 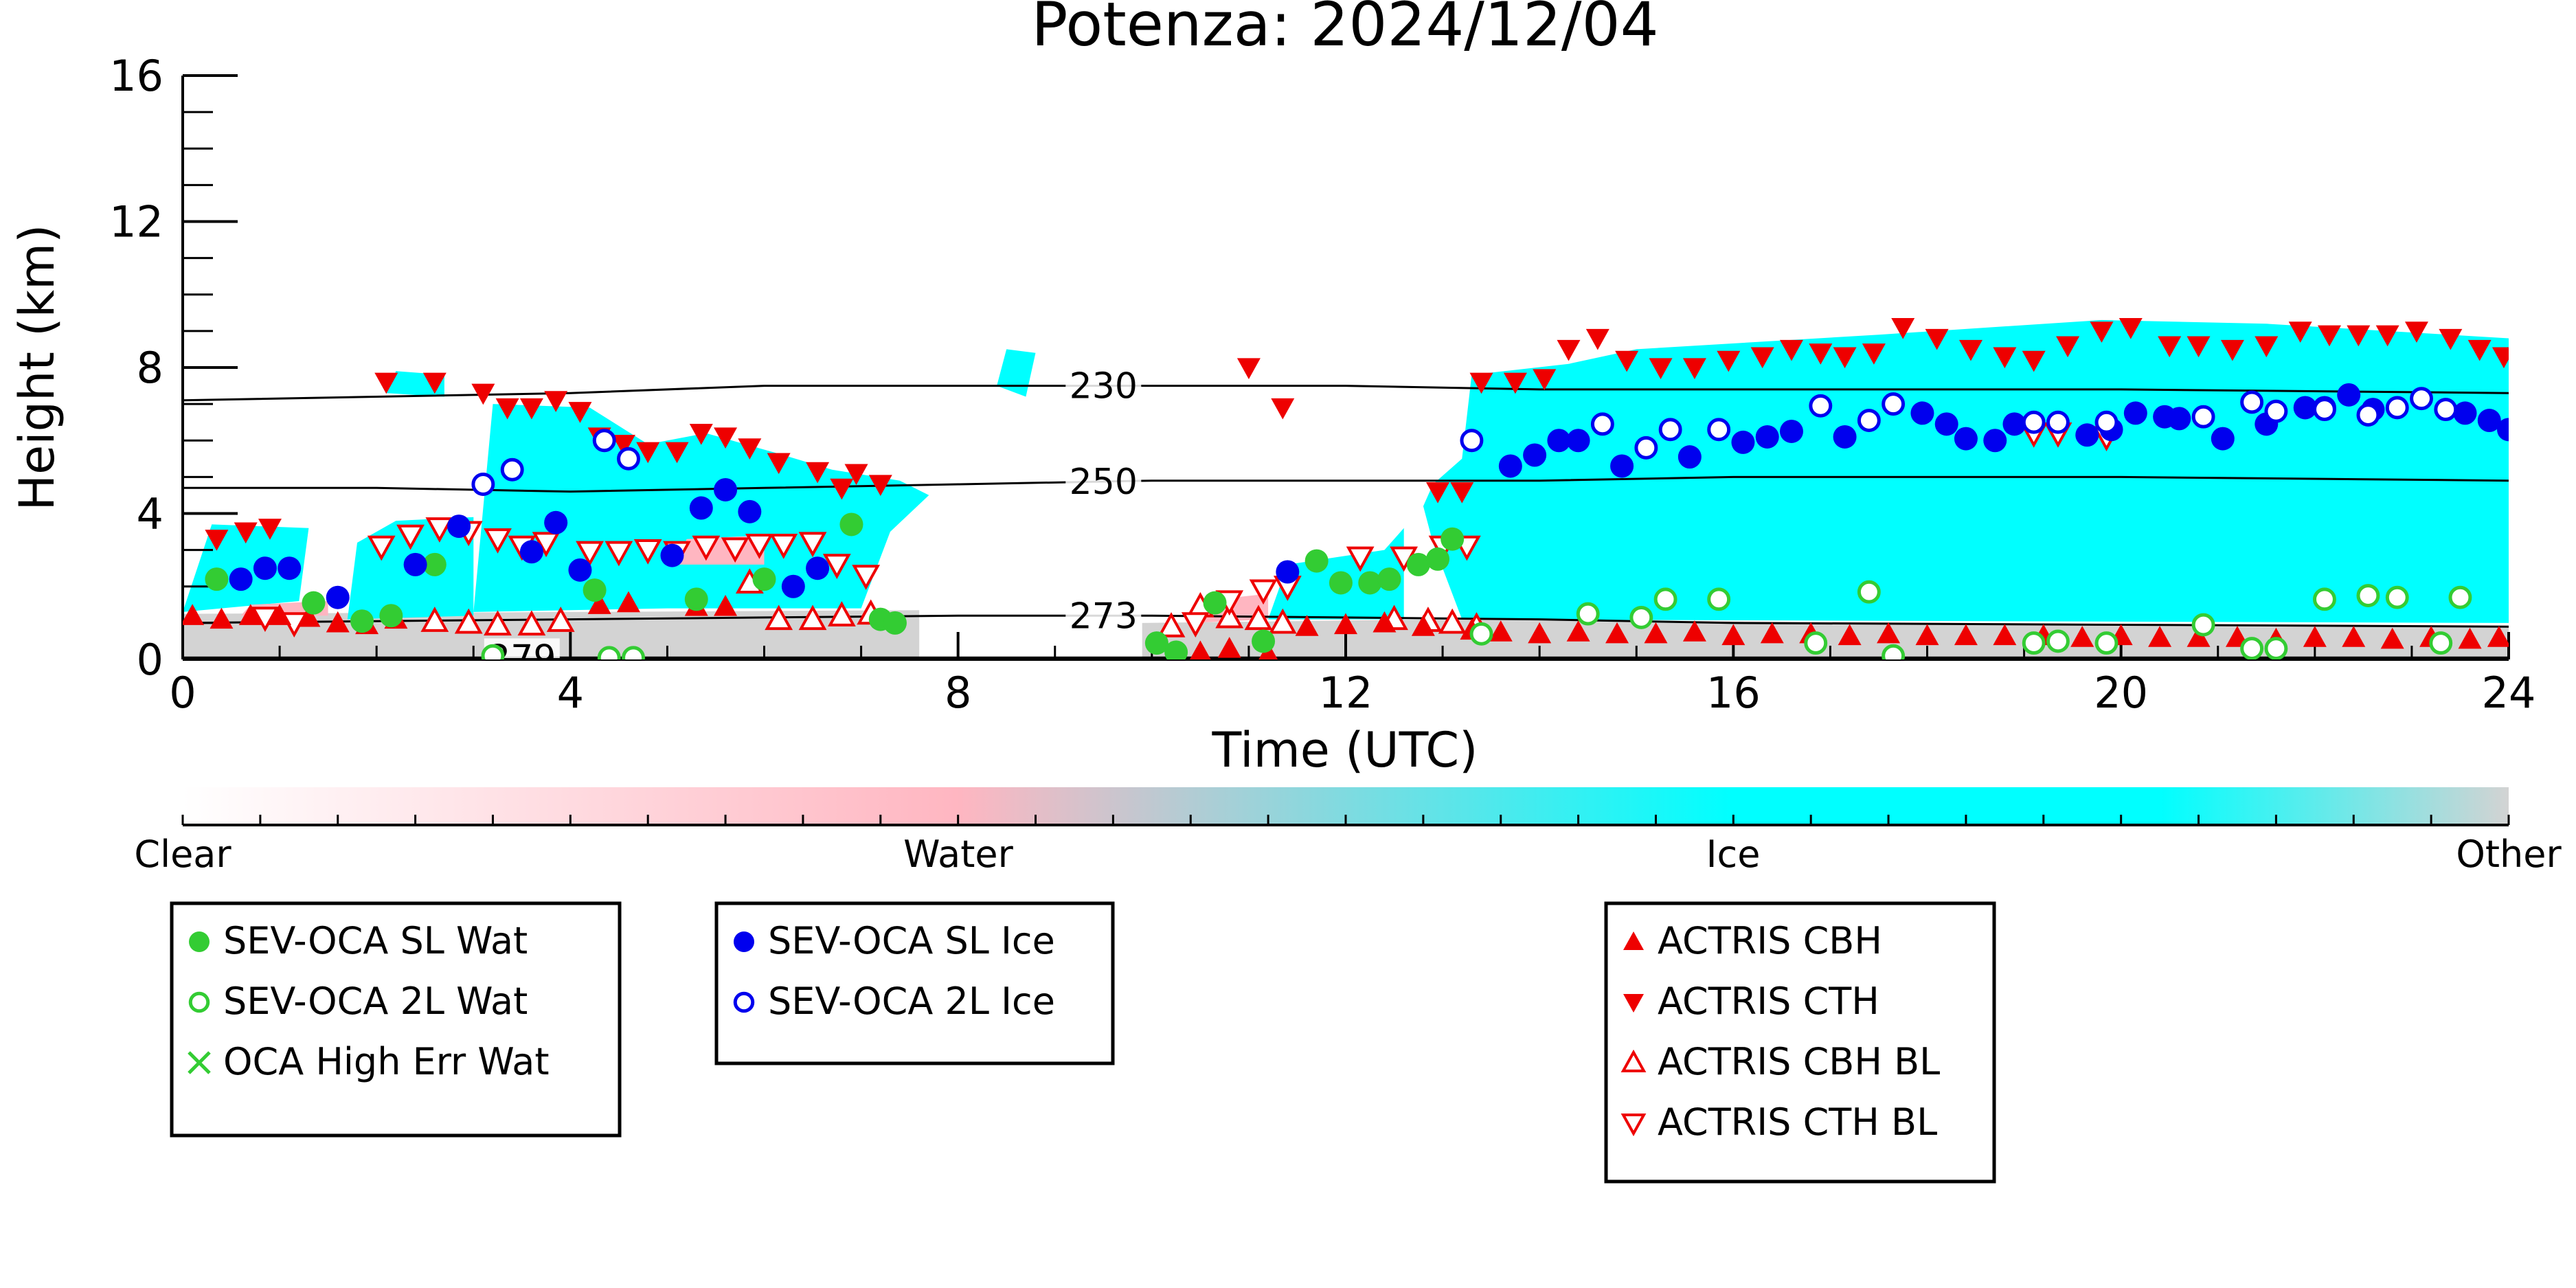 I want to click on legend-marker-actris-cth-bl, so click(x=1633, y=1125).